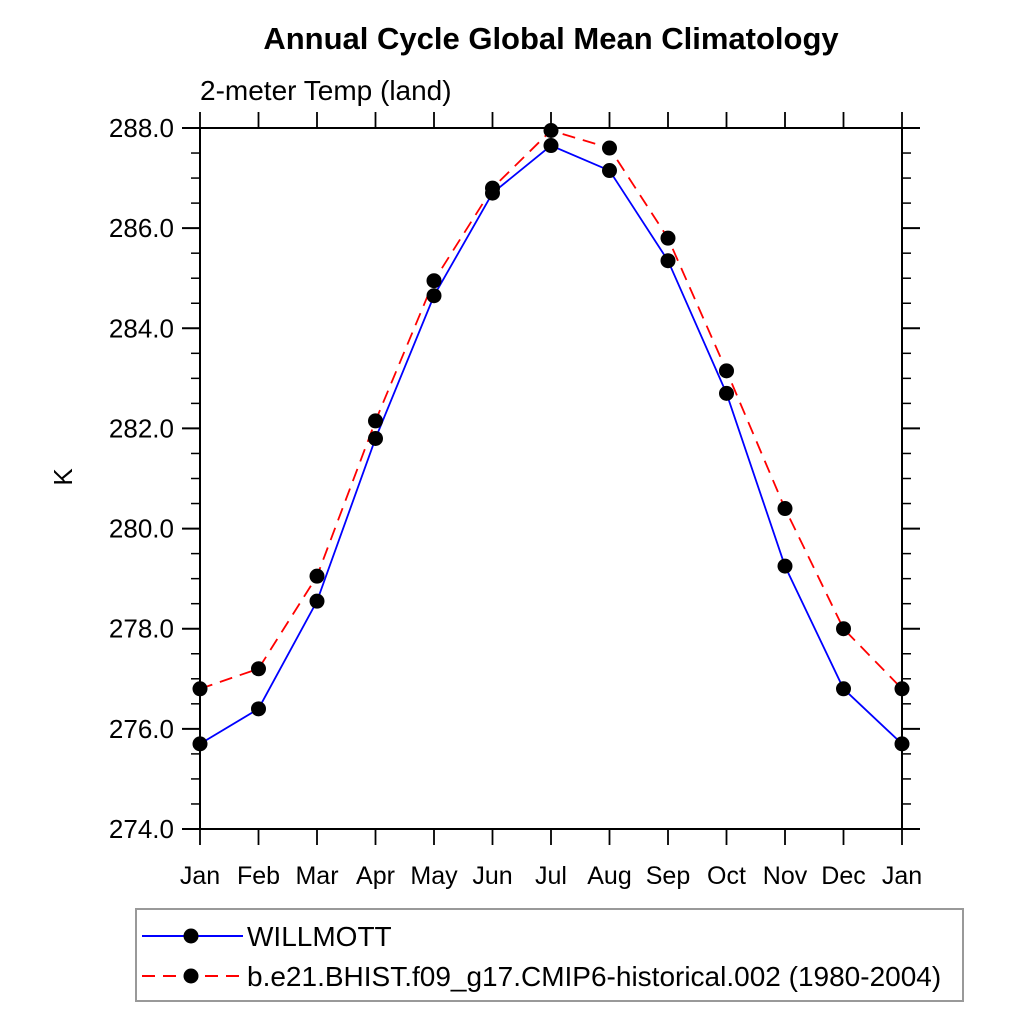  Describe the element at coordinates (141, 529) in the screenshot. I see `y-tick-label: 280.0` at that location.